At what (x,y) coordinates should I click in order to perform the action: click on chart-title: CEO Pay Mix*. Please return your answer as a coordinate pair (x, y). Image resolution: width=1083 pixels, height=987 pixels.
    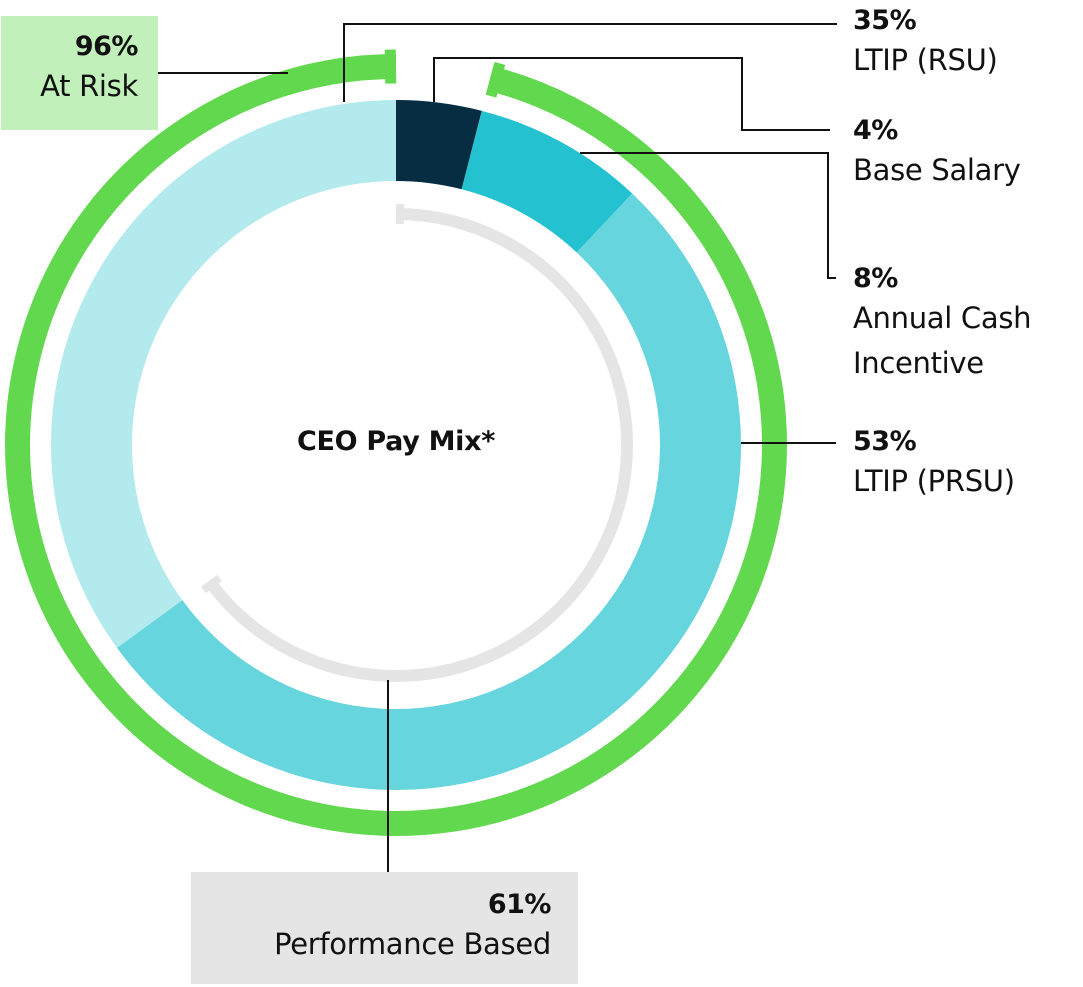
    Looking at the image, I should click on (396, 441).